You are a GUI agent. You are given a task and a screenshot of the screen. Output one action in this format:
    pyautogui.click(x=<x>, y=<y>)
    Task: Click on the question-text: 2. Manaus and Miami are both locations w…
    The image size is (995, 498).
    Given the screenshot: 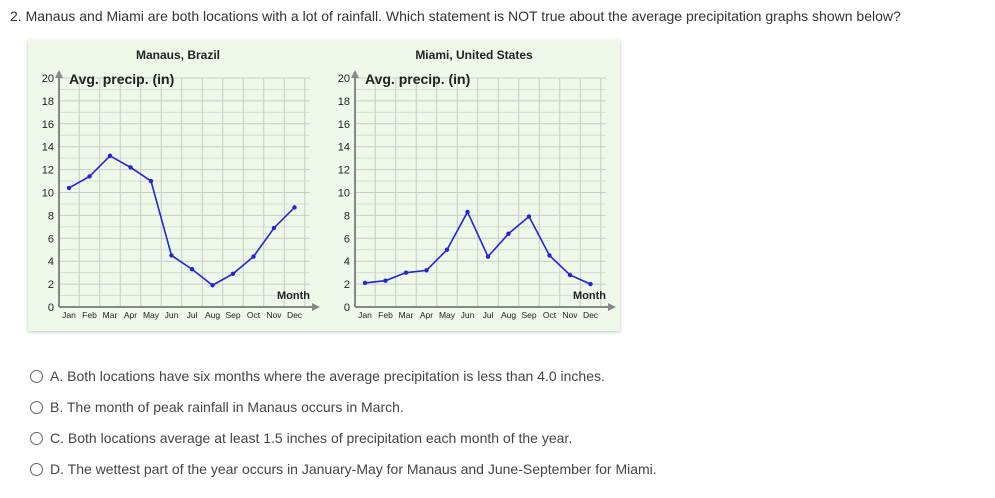 What is the action you would take?
    pyautogui.click(x=455, y=16)
    